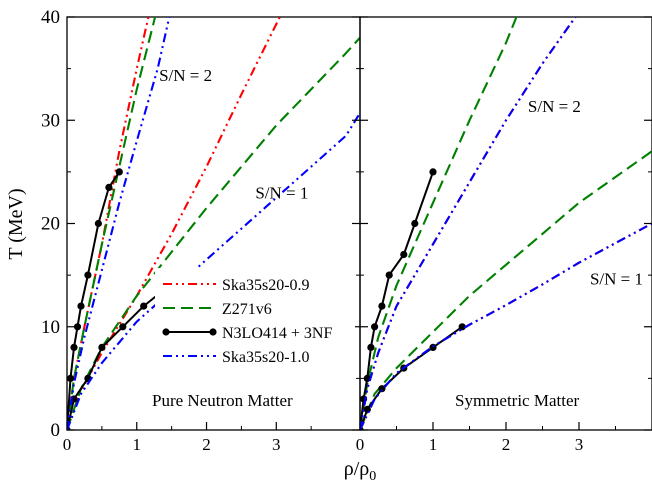 This screenshot has height=487, width=652. Describe the element at coordinates (372, 476) in the screenshot. I see `x-axis-label-subscript: 0` at that location.